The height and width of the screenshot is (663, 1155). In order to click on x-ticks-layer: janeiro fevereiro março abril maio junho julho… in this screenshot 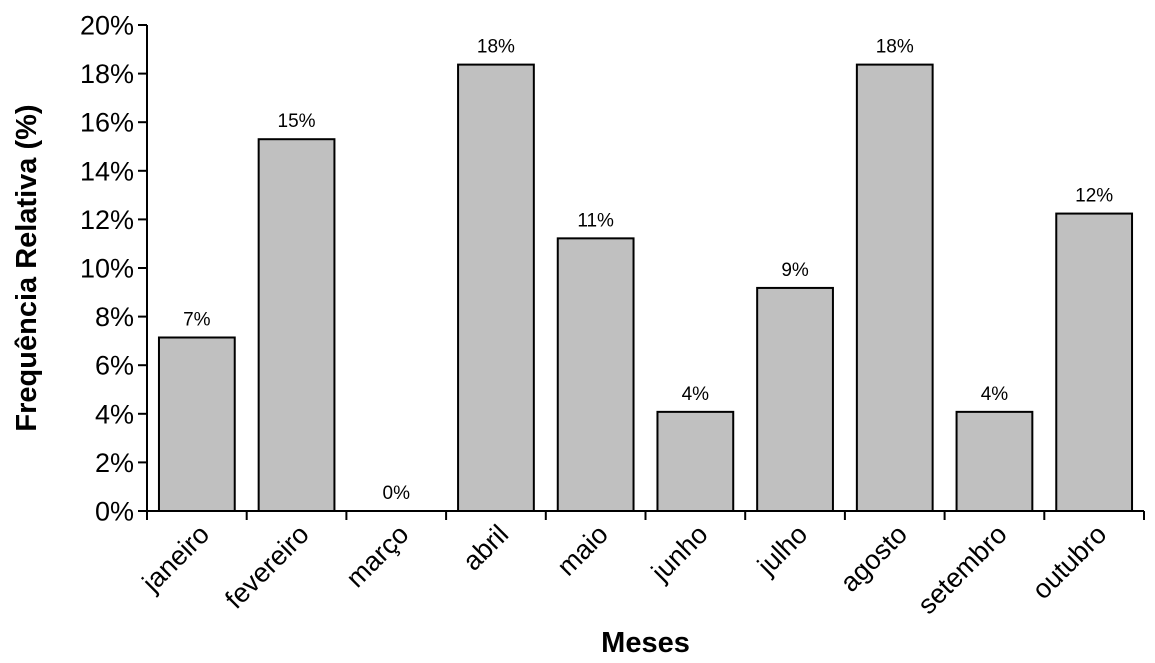, I will do `click(640, 565)`.